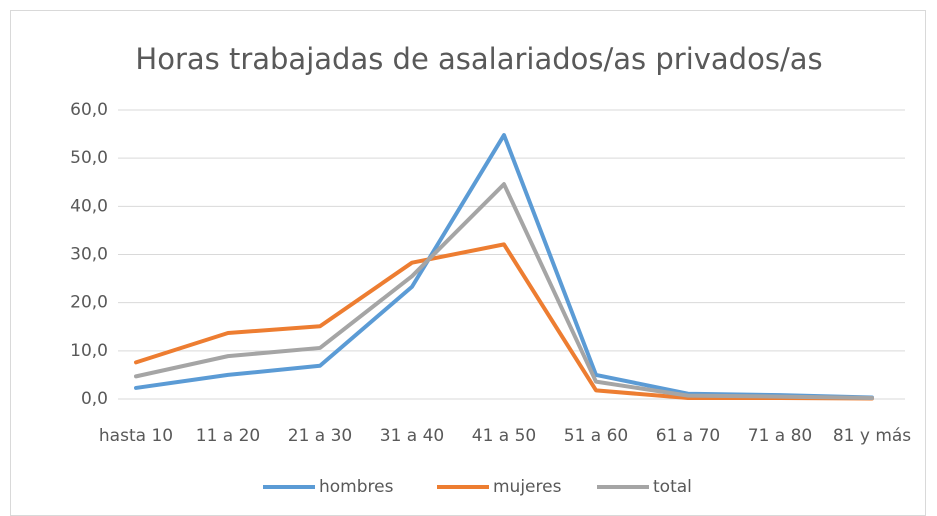  Describe the element at coordinates (94, 399) in the screenshot. I see `y-tick-label: 0,0` at that location.